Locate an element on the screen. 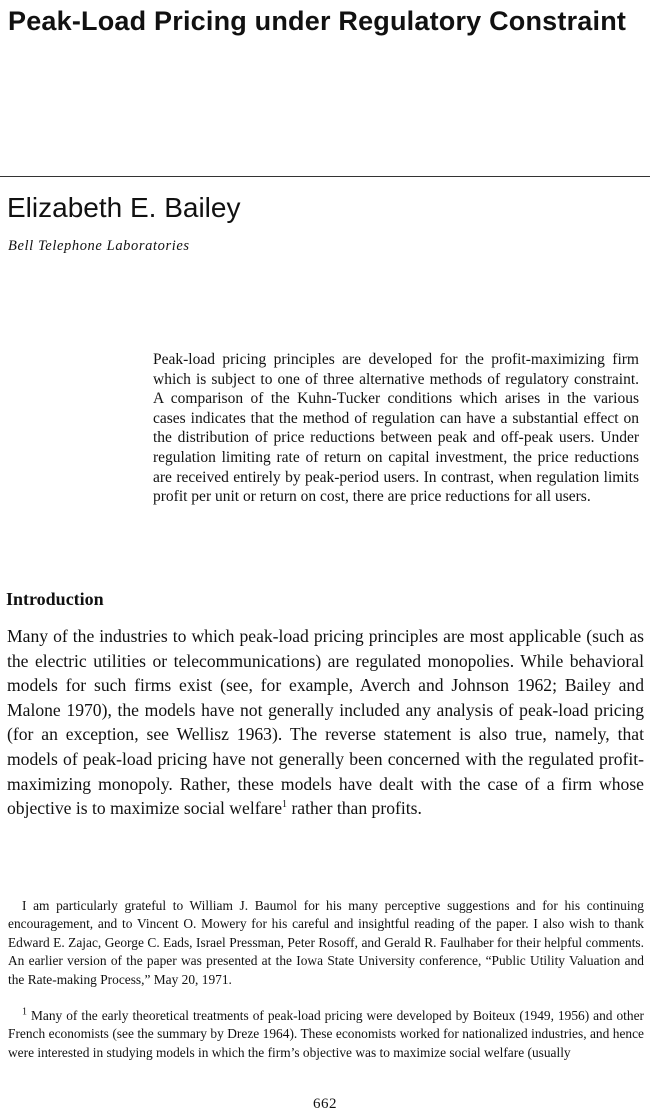 Image resolution: width=650 pixels, height=1118 pixels. author-name: Elizabeth E. Bailey is located at coordinates (124, 207).